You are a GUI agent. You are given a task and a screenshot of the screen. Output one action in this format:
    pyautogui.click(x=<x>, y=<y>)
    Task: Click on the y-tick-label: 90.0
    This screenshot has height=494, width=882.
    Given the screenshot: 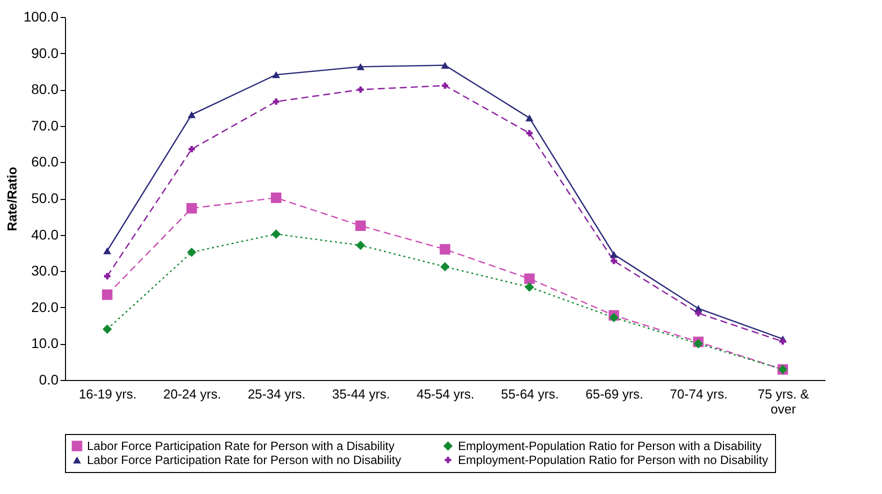 What is the action you would take?
    pyautogui.click(x=45, y=52)
    